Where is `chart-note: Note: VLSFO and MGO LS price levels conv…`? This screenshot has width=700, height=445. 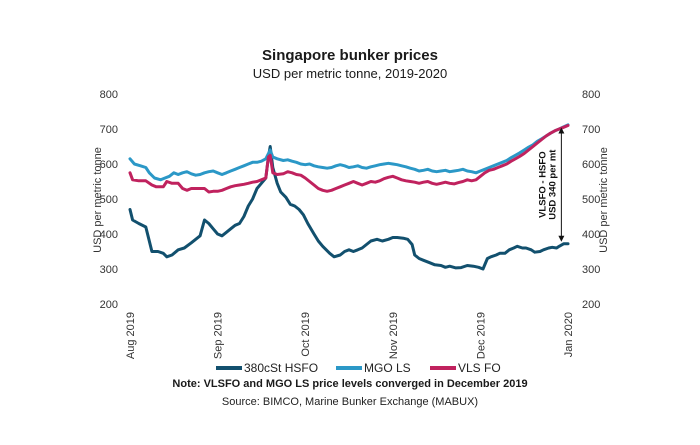
chart-note: Note: VLSFO and MGO LS price levels conv… is located at coordinates (349, 384).